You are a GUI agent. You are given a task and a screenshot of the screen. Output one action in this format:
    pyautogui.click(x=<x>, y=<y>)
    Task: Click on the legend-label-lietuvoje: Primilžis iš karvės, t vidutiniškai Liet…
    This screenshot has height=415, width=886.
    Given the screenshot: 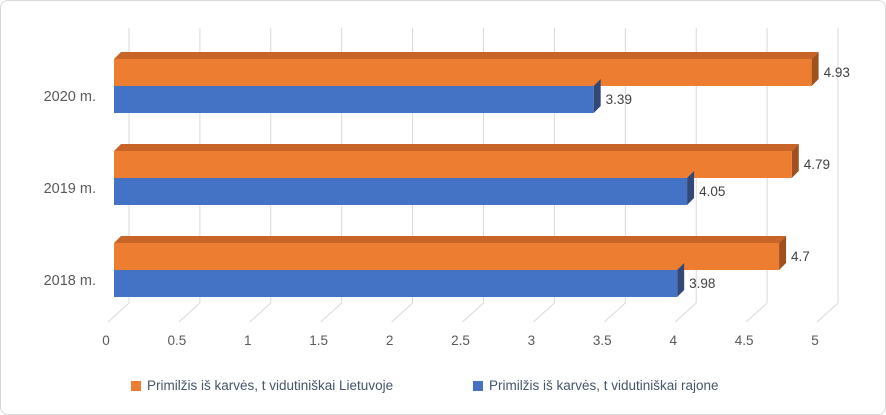 What is the action you would take?
    pyautogui.click(x=270, y=385)
    